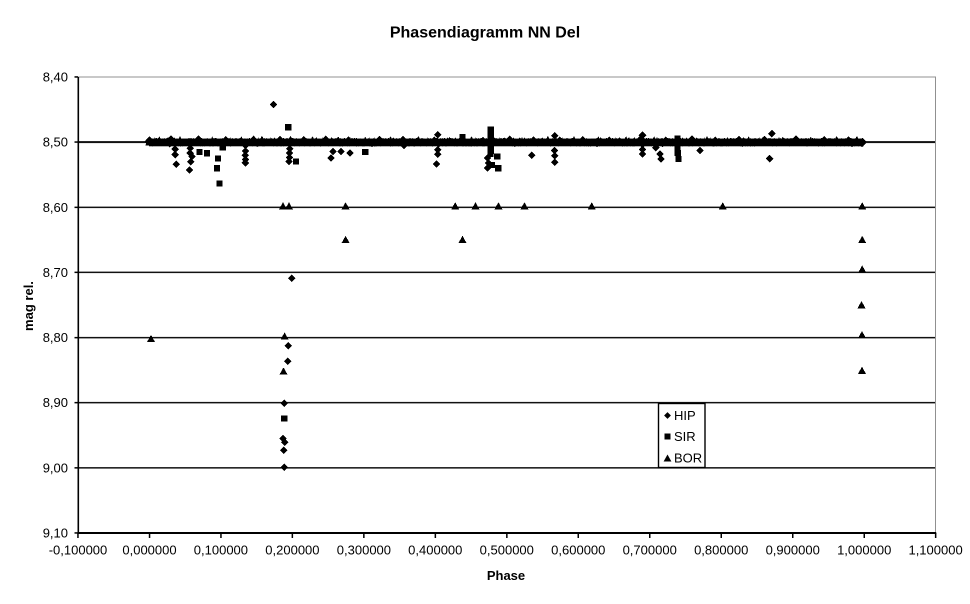 The width and height of the screenshot is (970, 604). Describe the element at coordinates (55, 533) in the screenshot. I see `svg-text: 9,10` at that location.